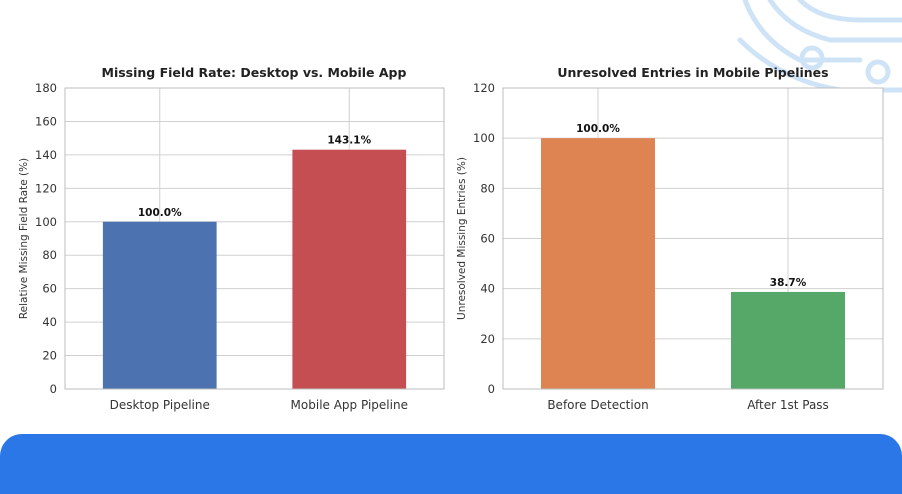 This screenshot has height=494, width=902. What do you see at coordinates (349, 405) in the screenshot?
I see `x-tick-label: Mobile App Pipeline` at bounding box center [349, 405].